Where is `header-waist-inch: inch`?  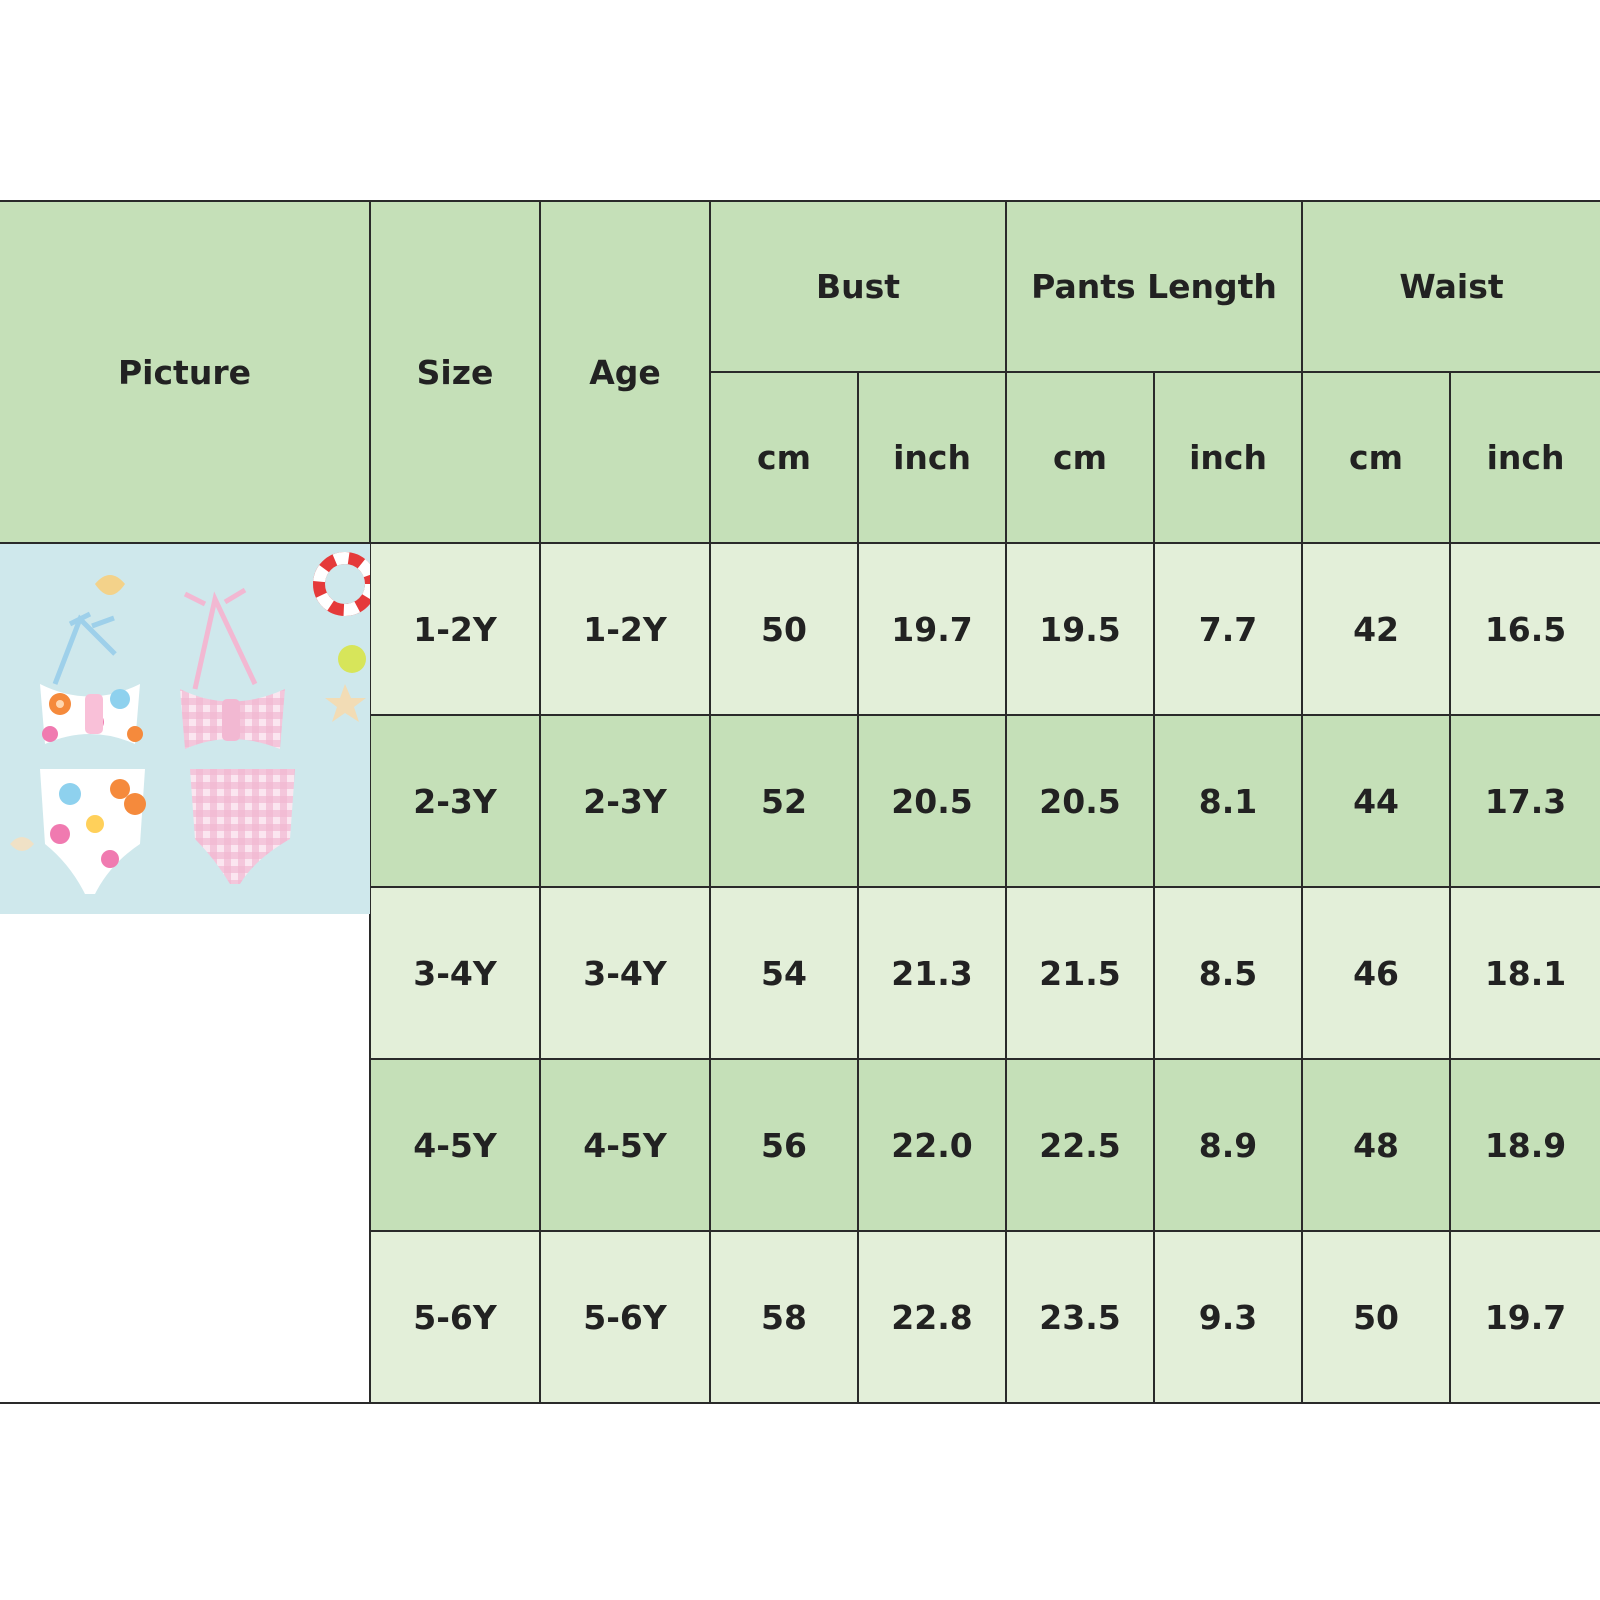 header-waist-inch: inch is located at coordinates (1524, 457).